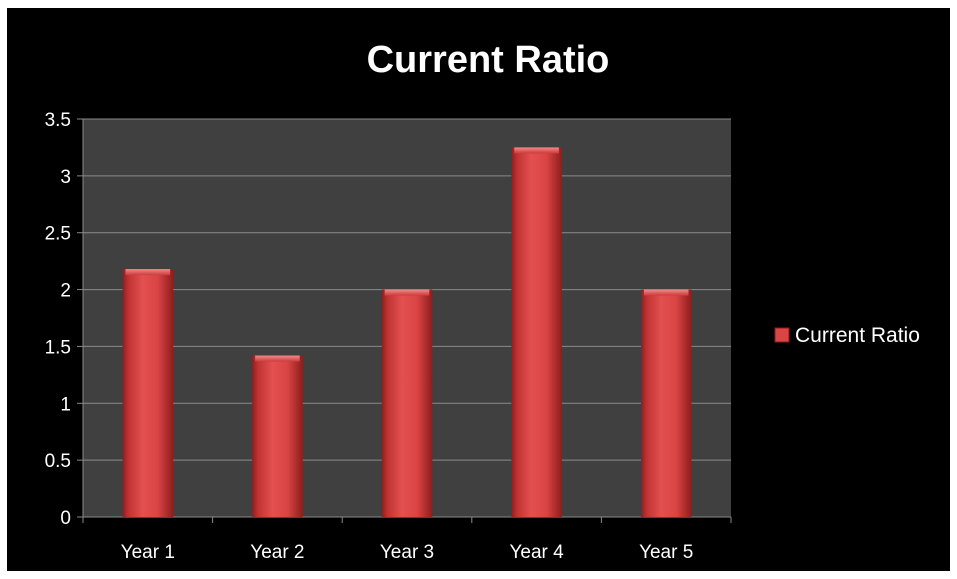  What do you see at coordinates (407, 540) in the screenshot?
I see `x-axis-ticks: Year 1 Year 2 Year 3 Year 4 Year 5` at bounding box center [407, 540].